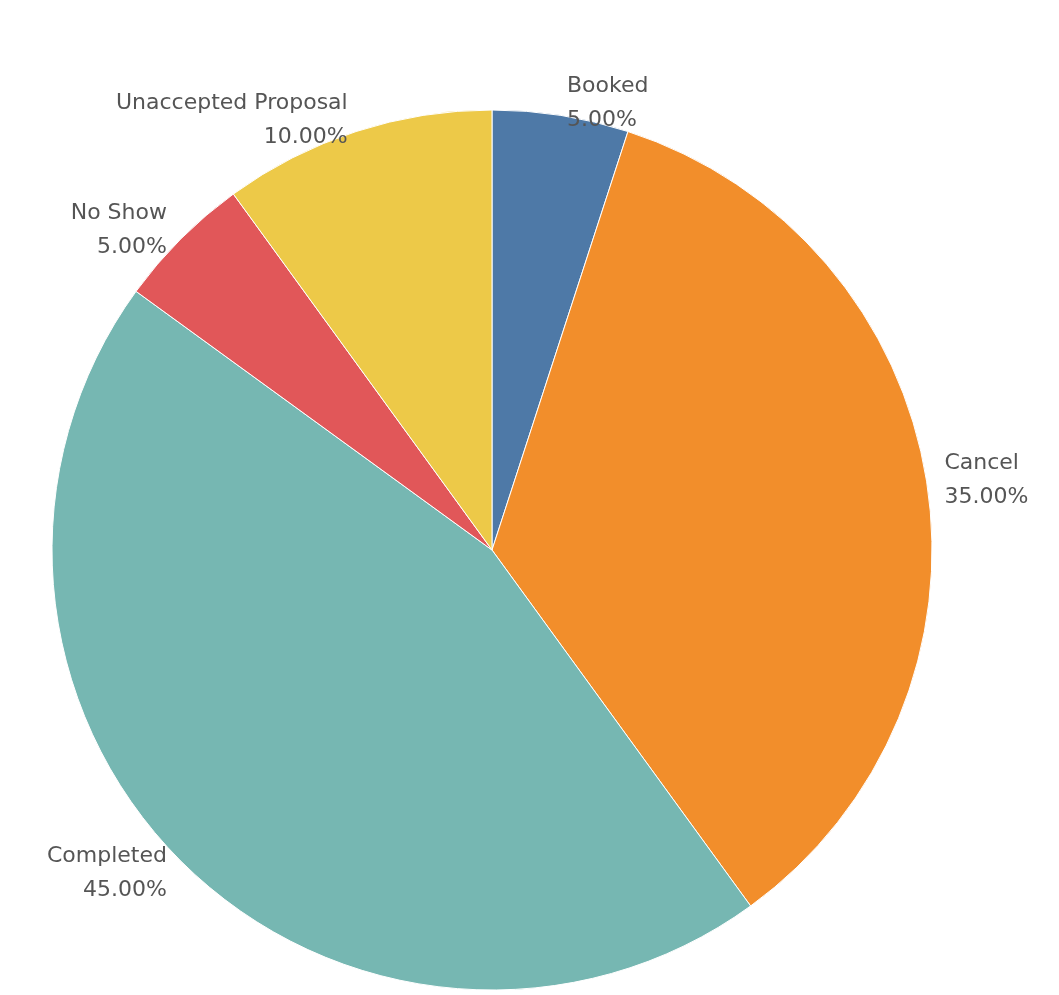 This screenshot has height=995, width=1059. What do you see at coordinates (981, 462) in the screenshot?
I see `slice-label: Cancel` at bounding box center [981, 462].